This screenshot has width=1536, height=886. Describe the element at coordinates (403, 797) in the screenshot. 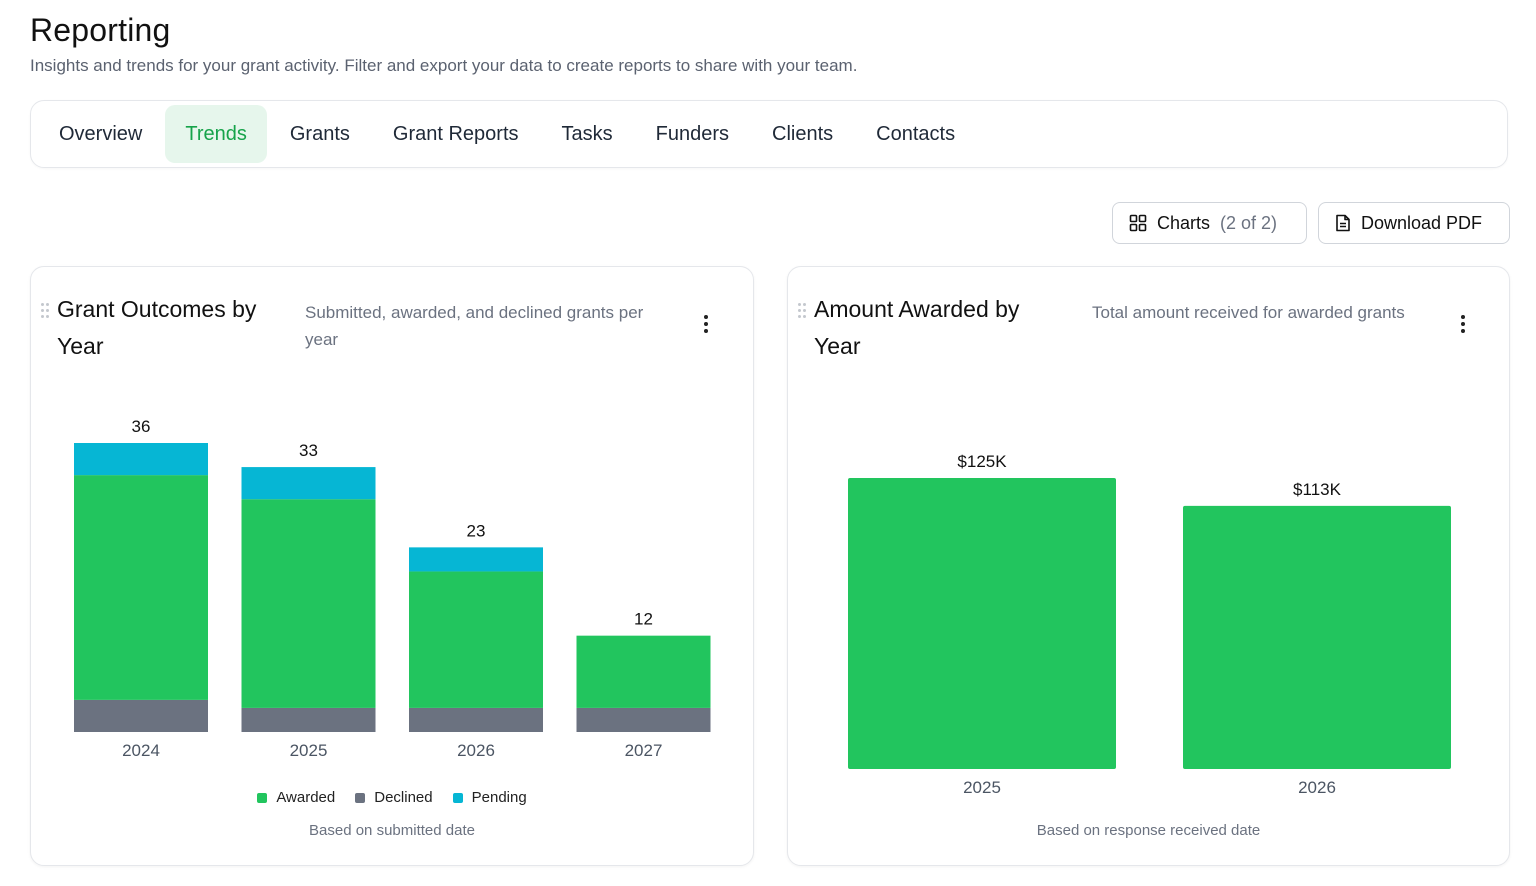

I see `legend-label: Declined` at that location.